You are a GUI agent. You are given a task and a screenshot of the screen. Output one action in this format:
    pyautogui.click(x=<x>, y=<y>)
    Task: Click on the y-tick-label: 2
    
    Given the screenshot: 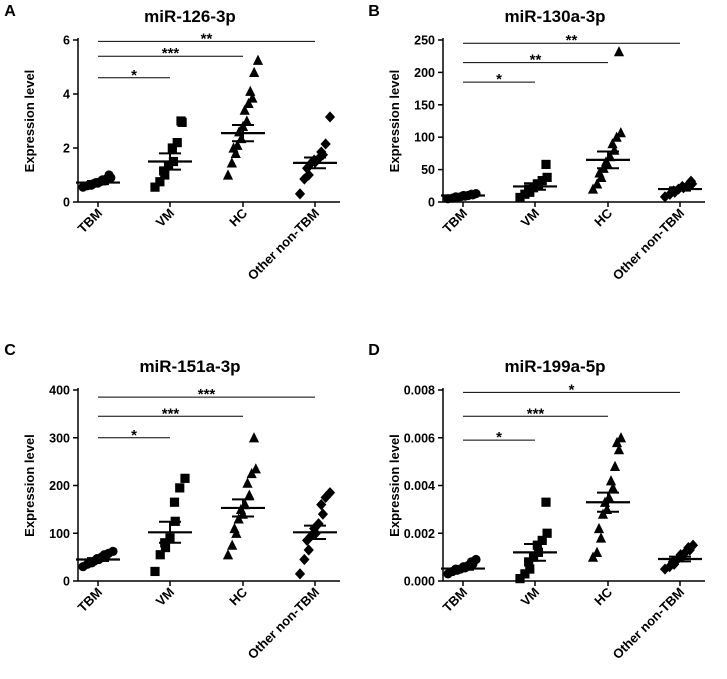 What is the action you would take?
    pyautogui.click(x=66, y=149)
    